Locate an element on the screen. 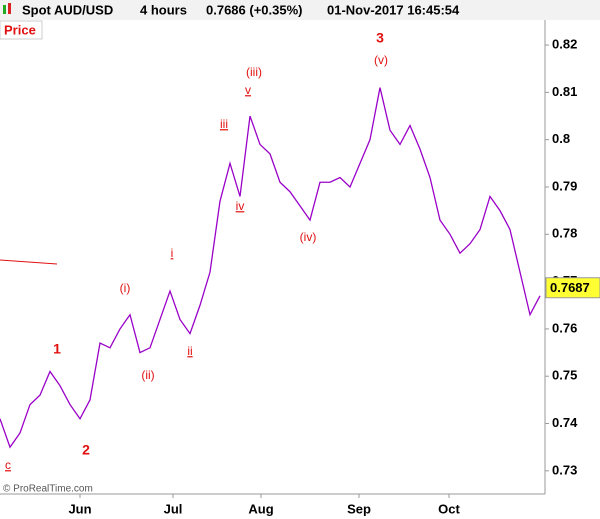 The height and width of the screenshot is (519, 600). y-tick-label: 0.74 is located at coordinates (565, 422).